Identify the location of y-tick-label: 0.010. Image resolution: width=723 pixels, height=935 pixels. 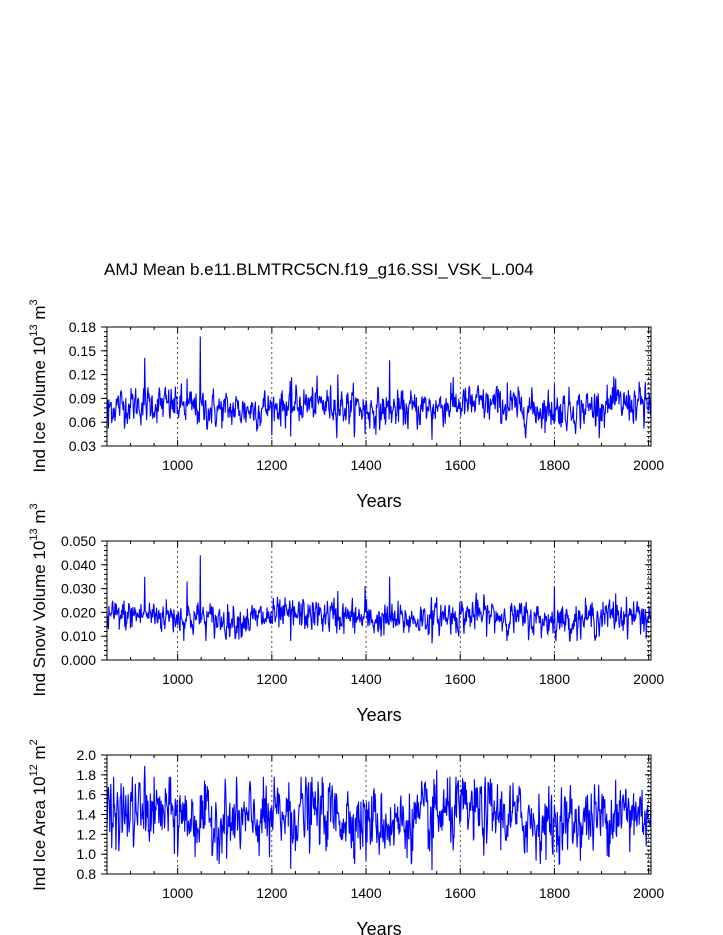
(78, 636).